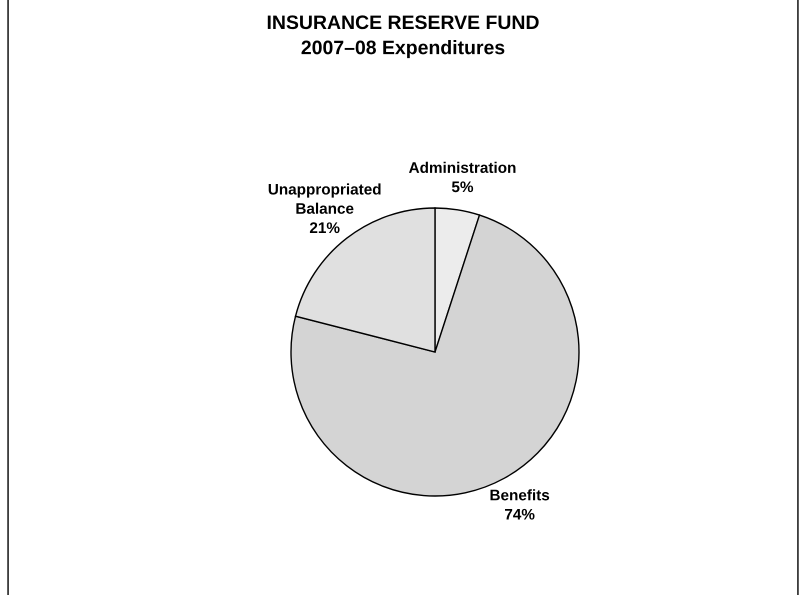  Describe the element at coordinates (403, 36) in the screenshot. I see `chart-title: INSURANCE RESERVE FUND 2007–08 Expenditures` at that location.